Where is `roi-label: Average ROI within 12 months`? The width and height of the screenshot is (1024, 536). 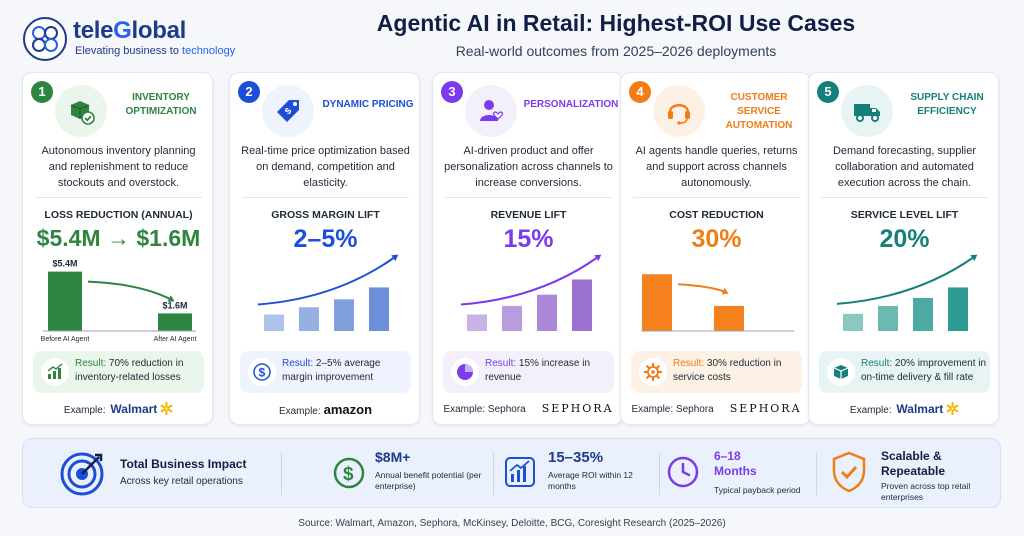
roi-label: Average ROI within 12 months is located at coordinates (590, 480).